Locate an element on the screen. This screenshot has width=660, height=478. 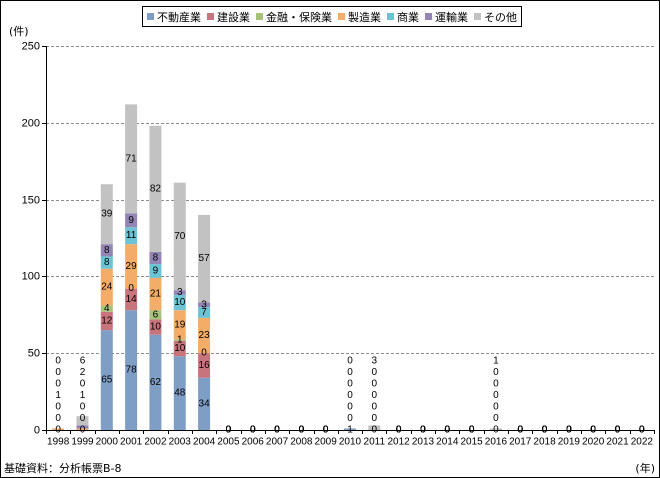
x-tick-label-2021: 2021 is located at coordinates (617, 442).